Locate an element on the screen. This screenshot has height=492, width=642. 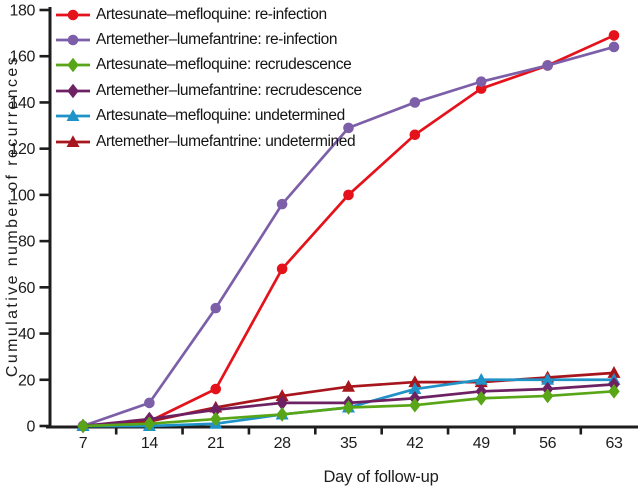
legend-label: Artemether–lumefantrine: undetermined is located at coordinates (226, 141).